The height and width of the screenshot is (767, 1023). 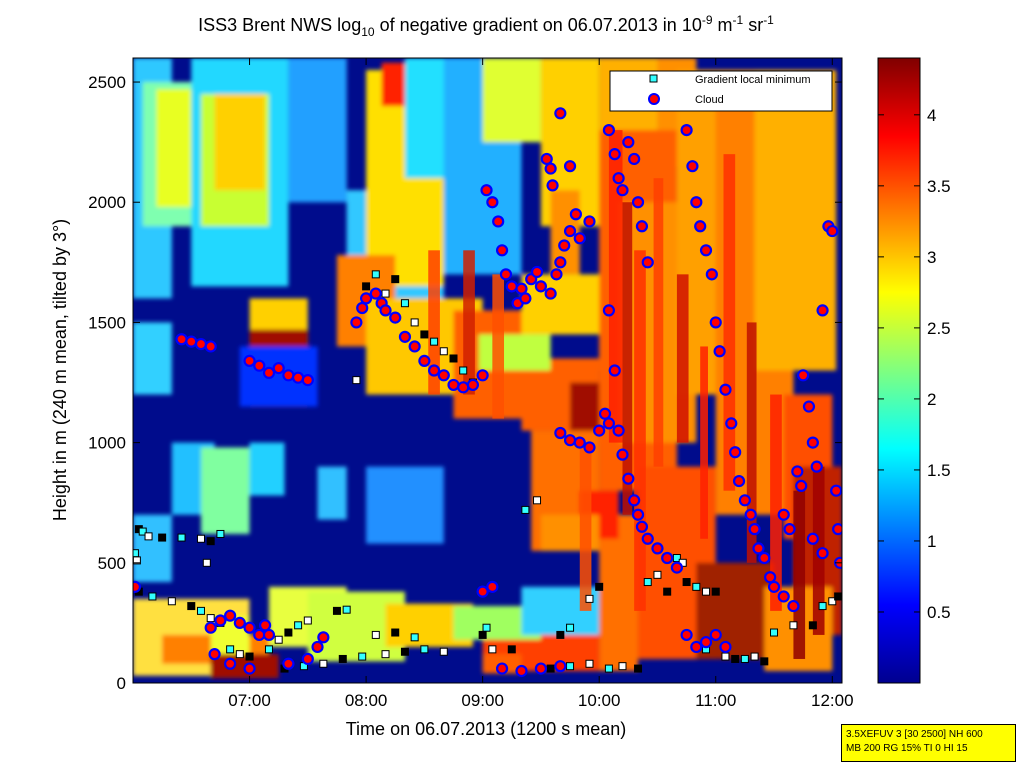 I want to click on colorbar-tick-label: 4, so click(x=931, y=115).